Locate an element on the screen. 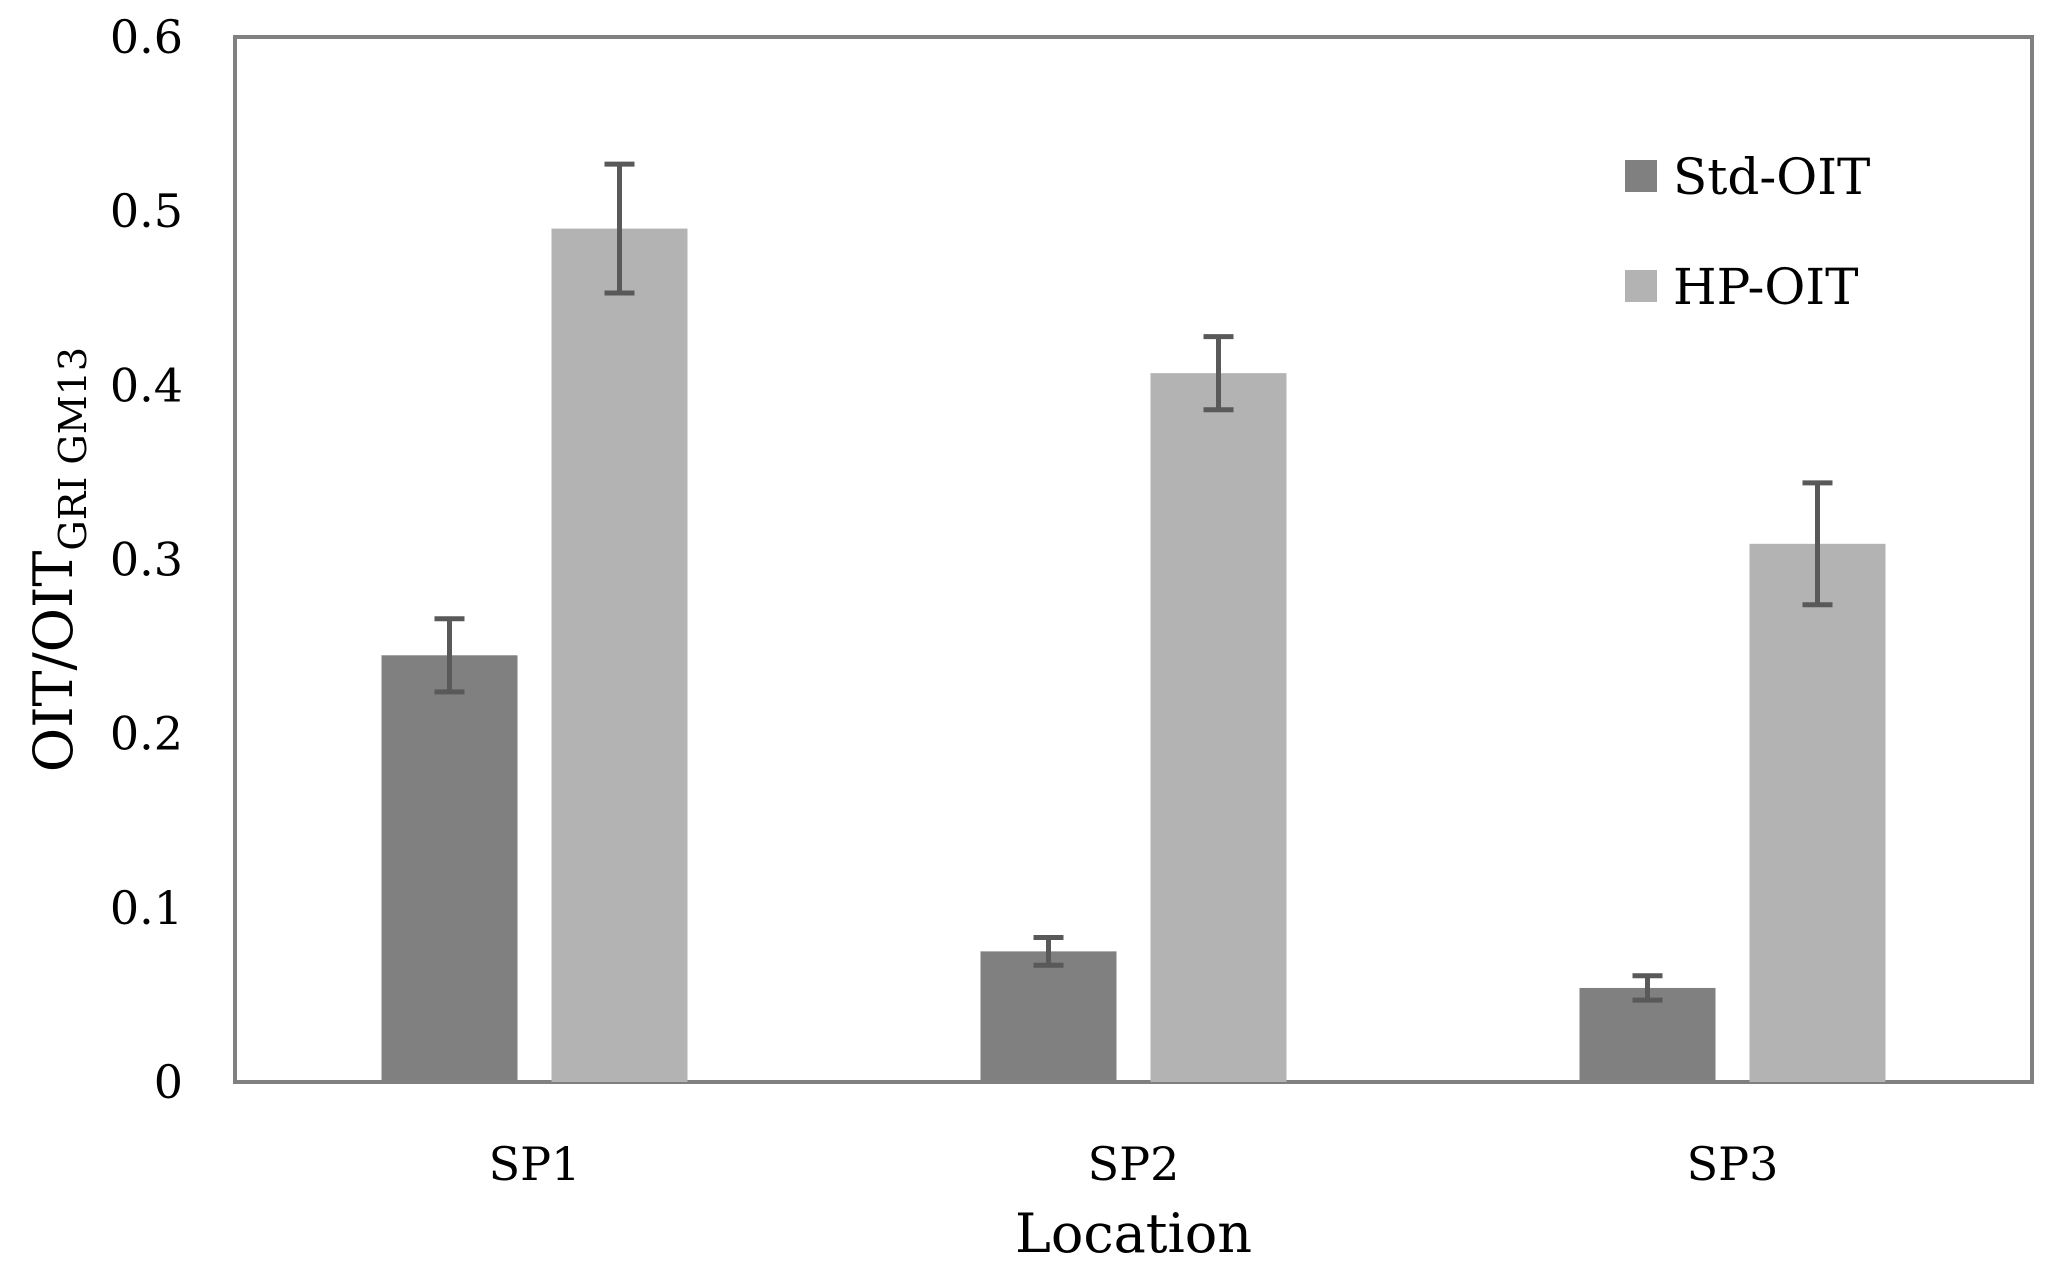  bar-hp-oit-sp2 is located at coordinates (1218, 727).